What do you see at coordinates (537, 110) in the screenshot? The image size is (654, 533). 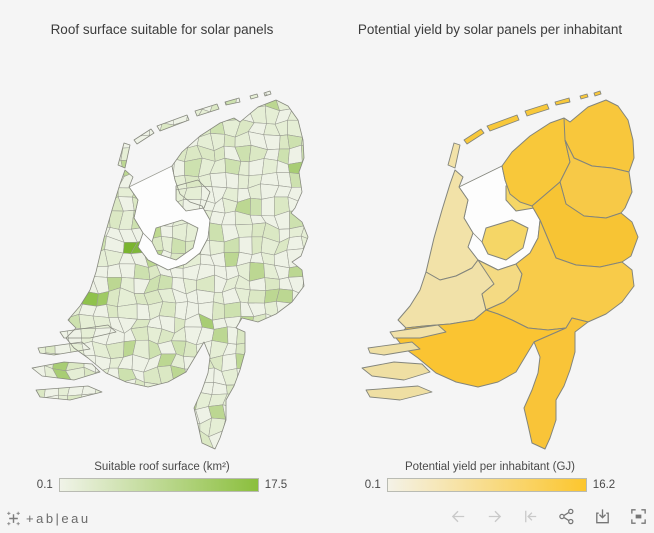 I see `island-ameland` at bounding box center [537, 110].